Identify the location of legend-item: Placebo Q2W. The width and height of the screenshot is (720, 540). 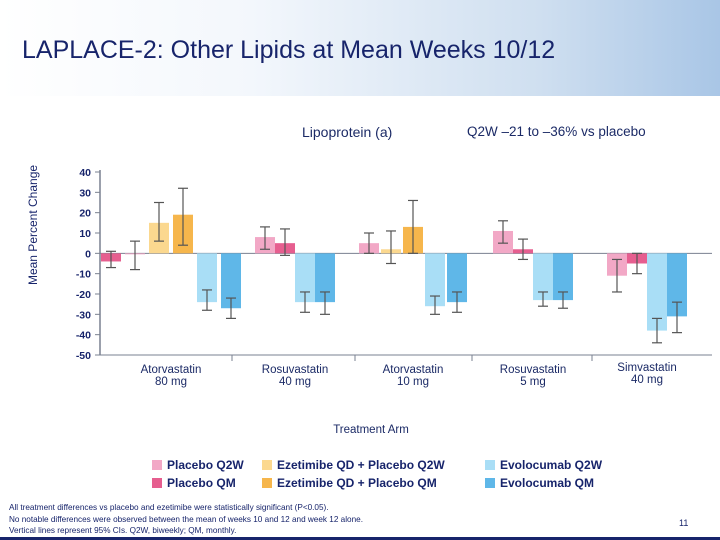
(198, 465).